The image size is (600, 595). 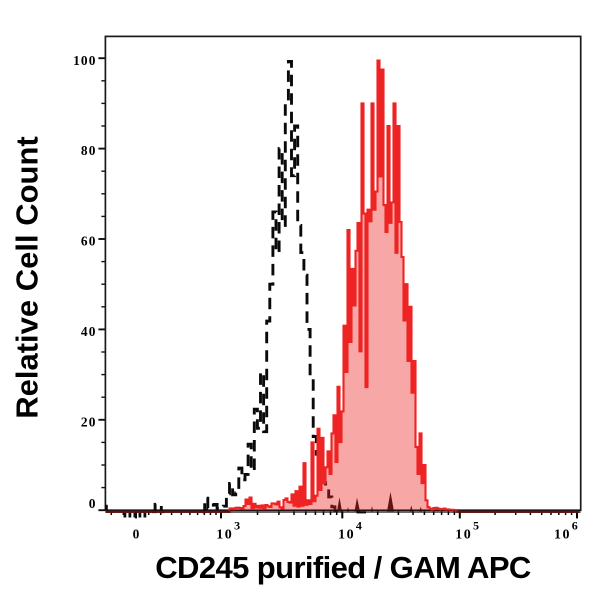 What do you see at coordinates (89, 241) in the screenshot?
I see `svg-text: 60` at bounding box center [89, 241].